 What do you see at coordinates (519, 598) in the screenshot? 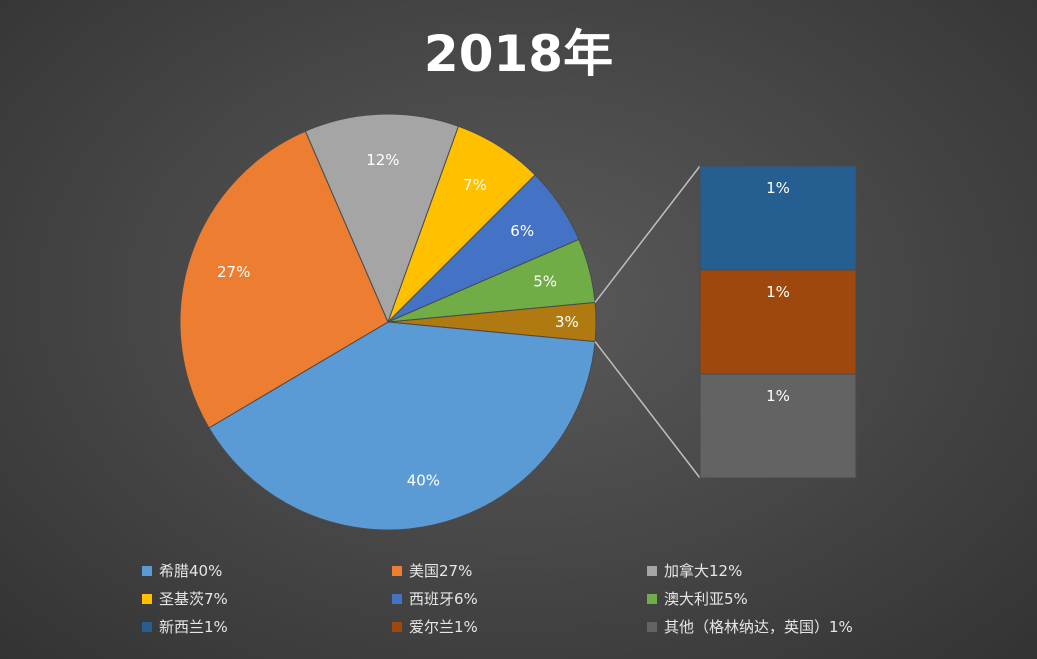
I see `legend-entry: 西班牙6%` at bounding box center [519, 598].